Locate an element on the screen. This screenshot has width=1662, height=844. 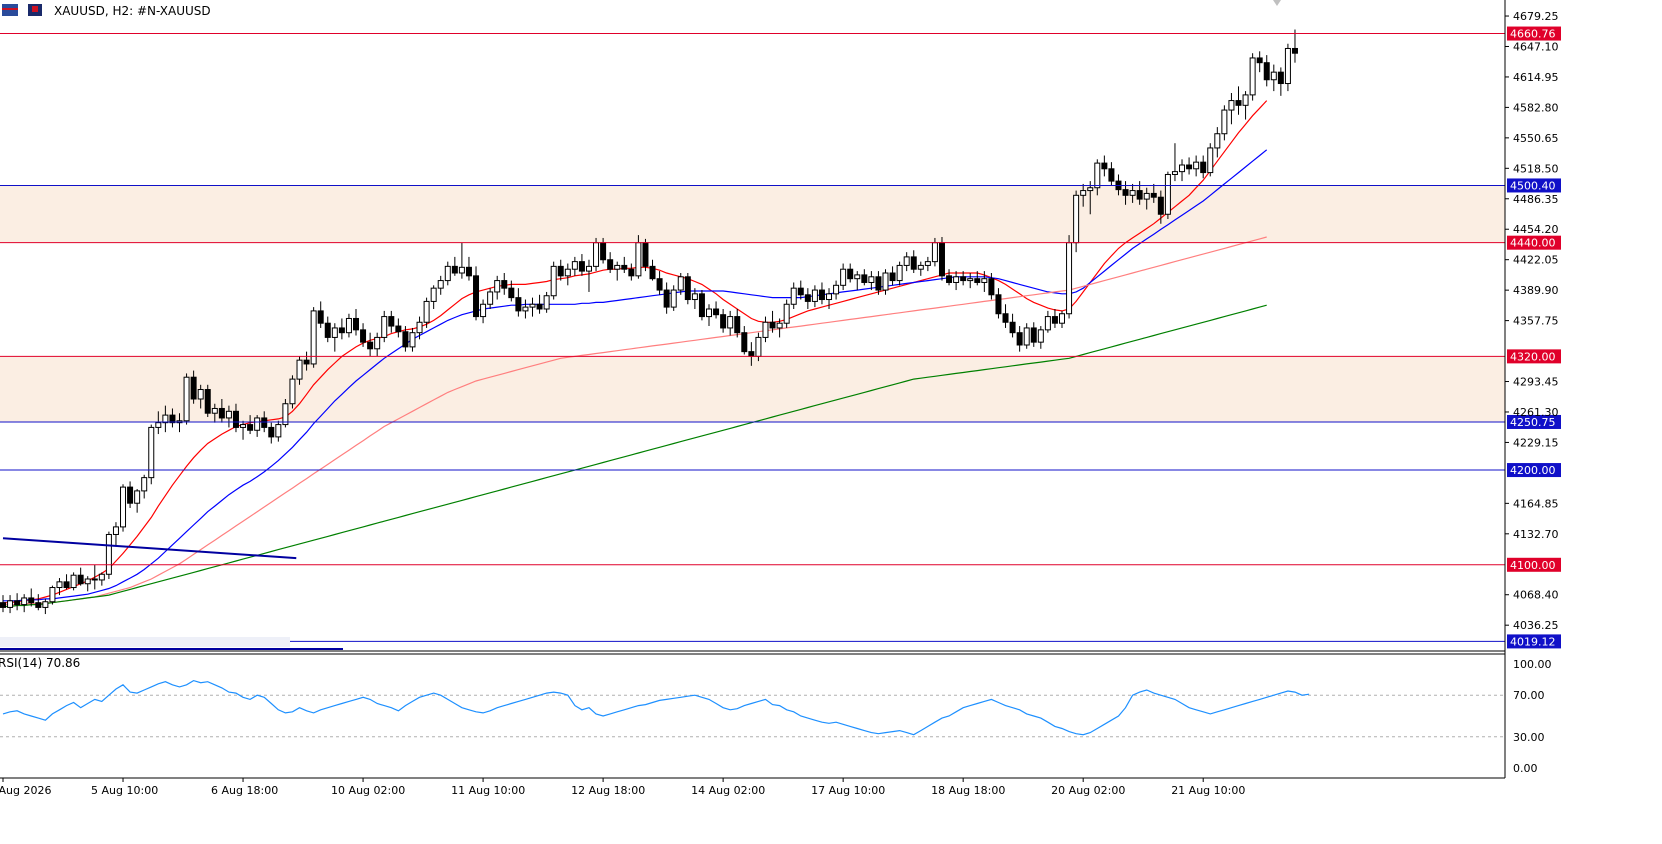
x-tick-label: 4 Aug 2026 is located at coordinates (25, 790).